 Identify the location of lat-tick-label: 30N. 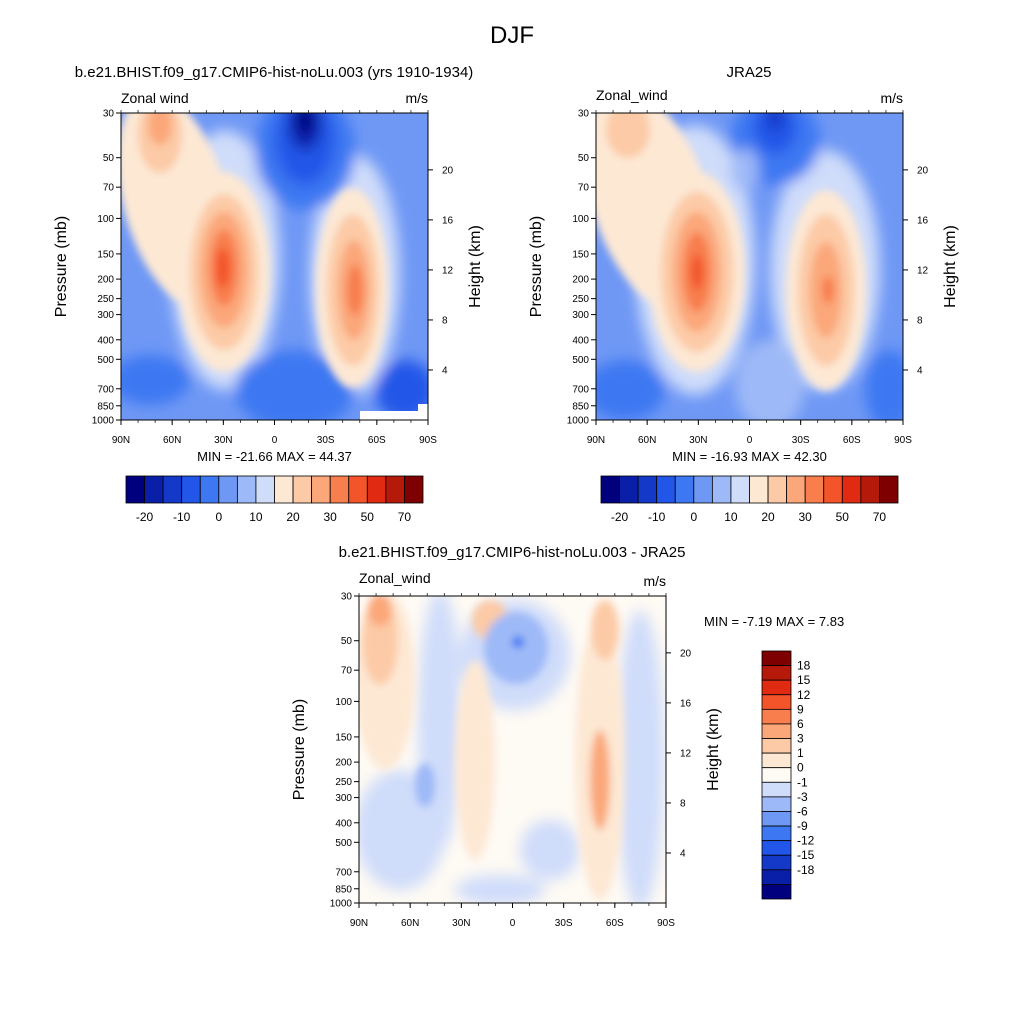
(223, 440).